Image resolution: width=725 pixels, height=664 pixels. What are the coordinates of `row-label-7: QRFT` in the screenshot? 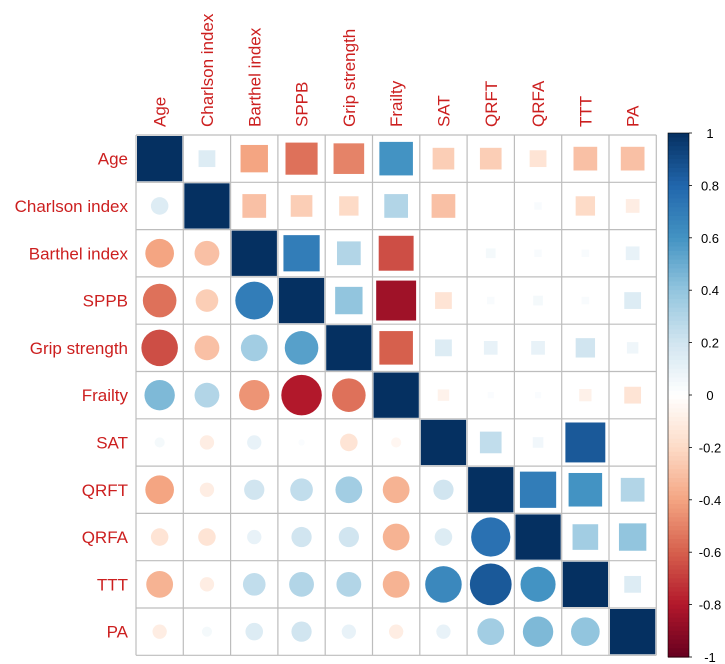 It's located at (105, 490).